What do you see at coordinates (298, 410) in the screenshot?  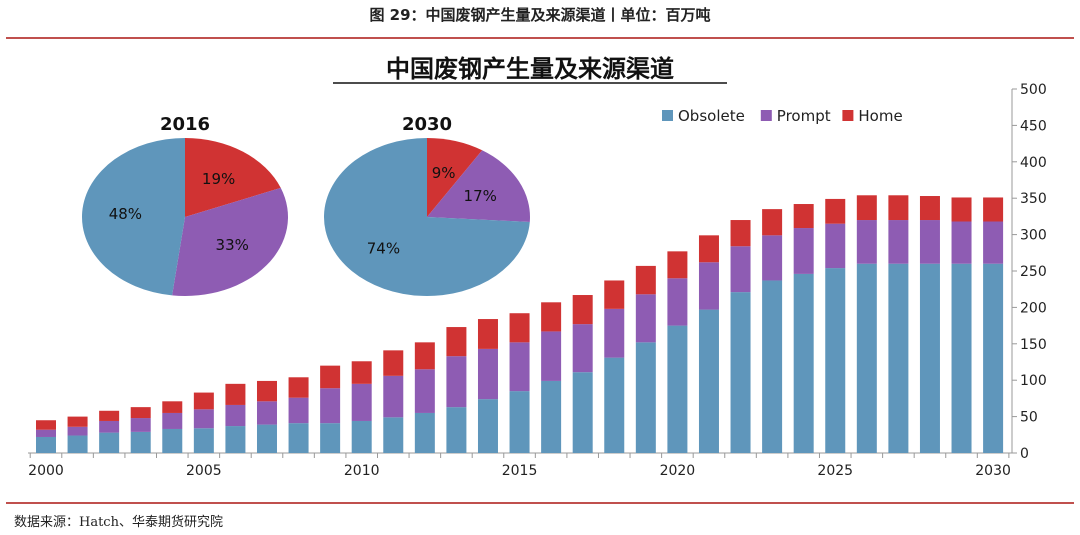 I see `bar-prompt-2008` at bounding box center [298, 410].